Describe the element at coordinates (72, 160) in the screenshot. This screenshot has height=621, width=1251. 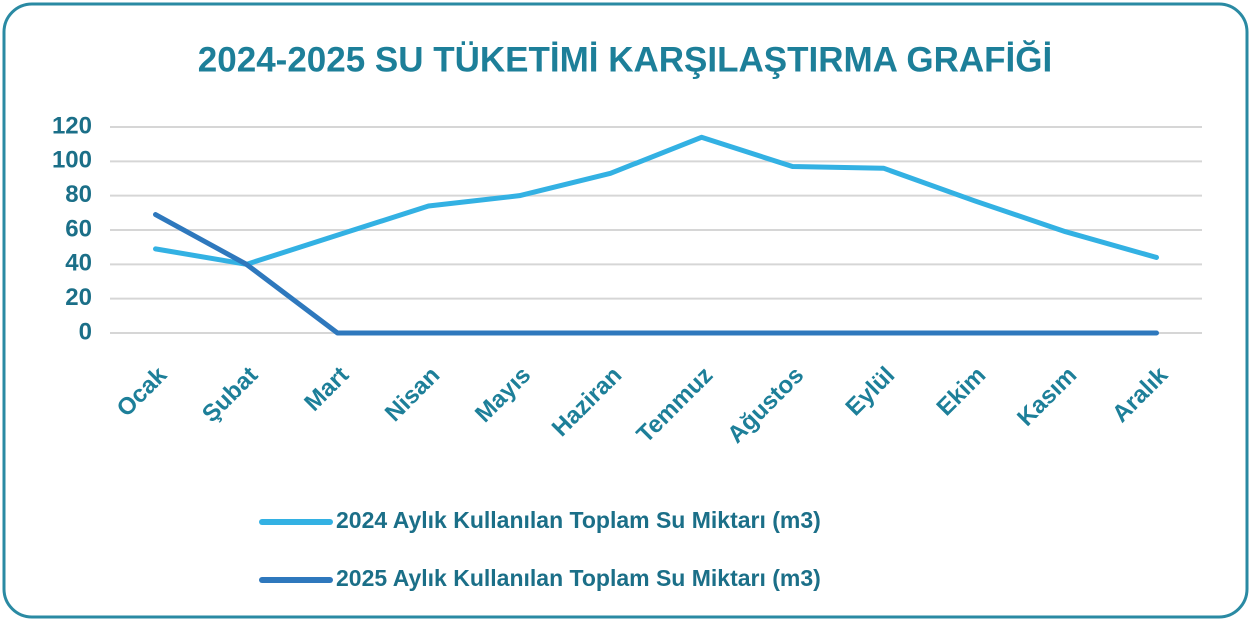
I see `y-tick-label: 100` at that location.